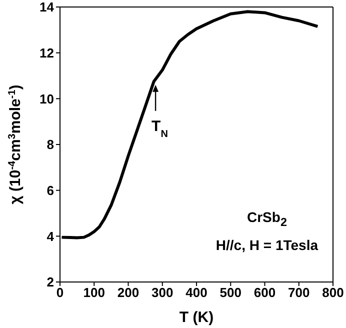 The height and width of the screenshot is (328, 346). What do you see at coordinates (160, 129) in the screenshot?
I see `annotation: T$_{N}$` at bounding box center [160, 129].